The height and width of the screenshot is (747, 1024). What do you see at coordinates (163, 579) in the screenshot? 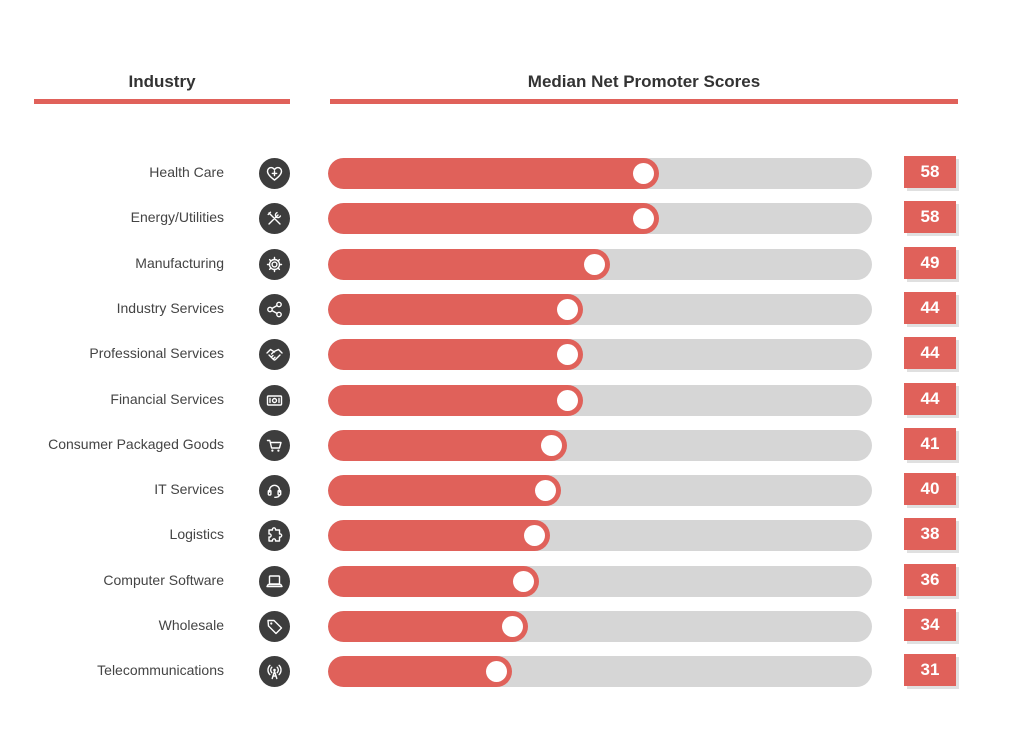
I see `category-label: Computer Software` at bounding box center [163, 579].